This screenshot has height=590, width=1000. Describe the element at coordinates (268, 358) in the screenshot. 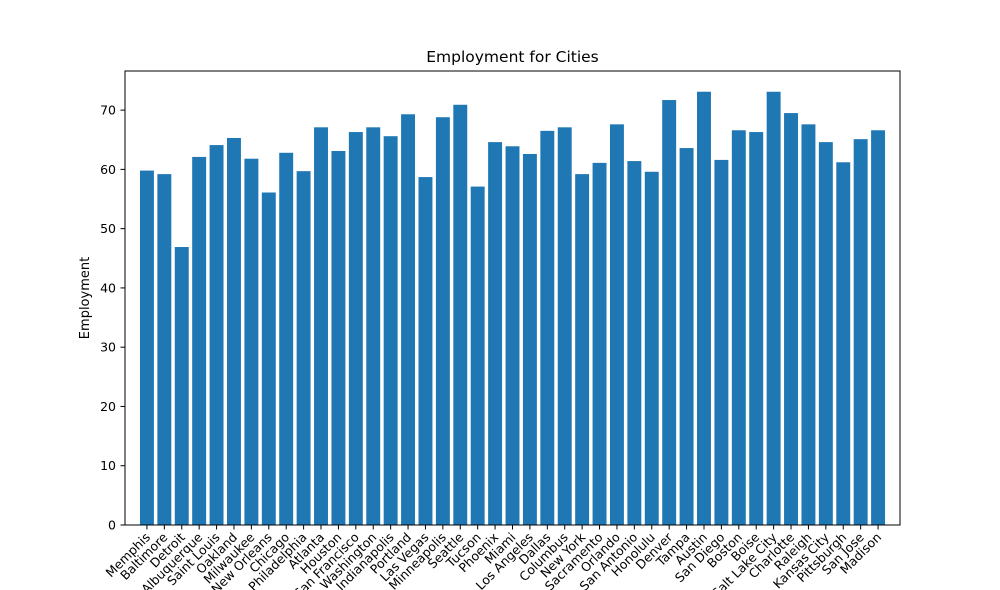

I see `bar-new-orleans` at that location.